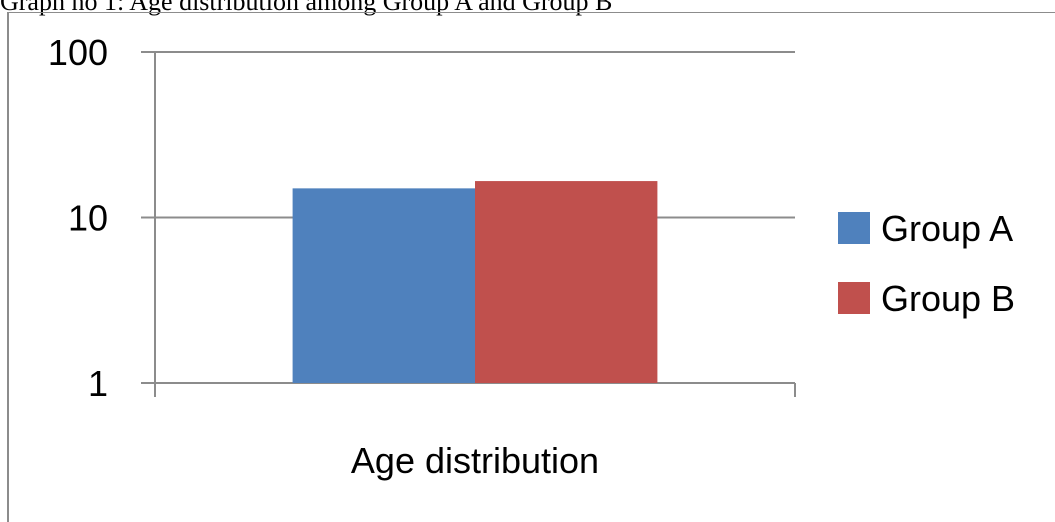 This screenshot has width=1055, height=522. Describe the element at coordinates (475, 460) in the screenshot. I see `x-category-label: Age distribution` at that location.